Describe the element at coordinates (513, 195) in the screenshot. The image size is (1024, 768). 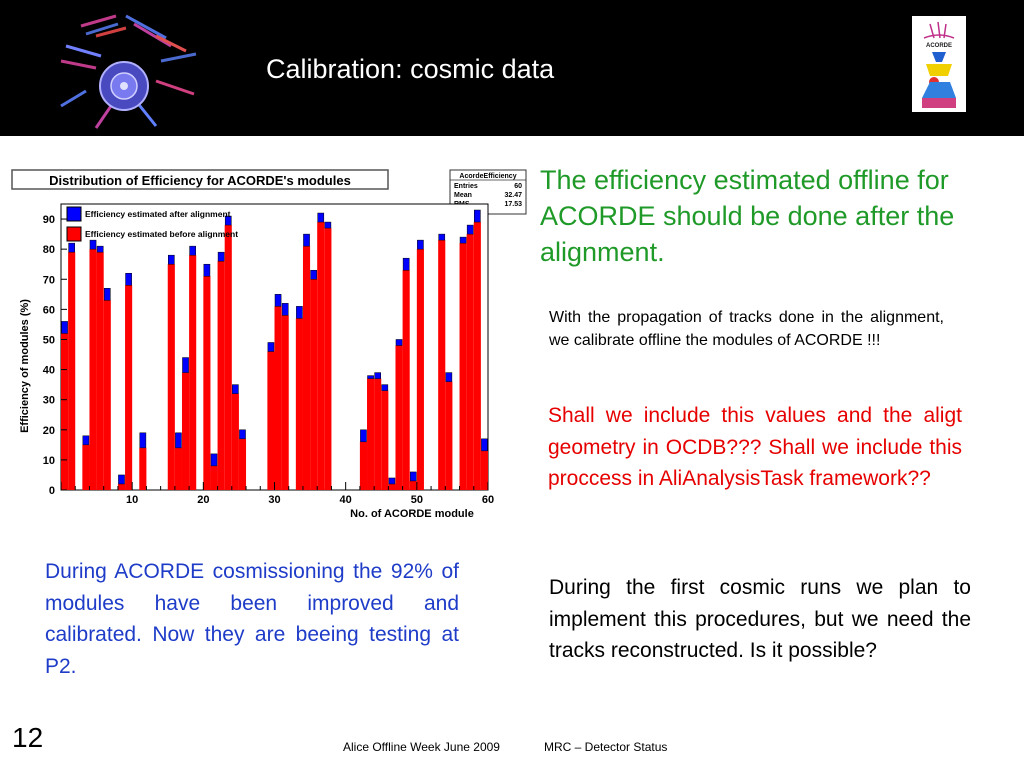
I see `stats-value: 32.47` at that location.